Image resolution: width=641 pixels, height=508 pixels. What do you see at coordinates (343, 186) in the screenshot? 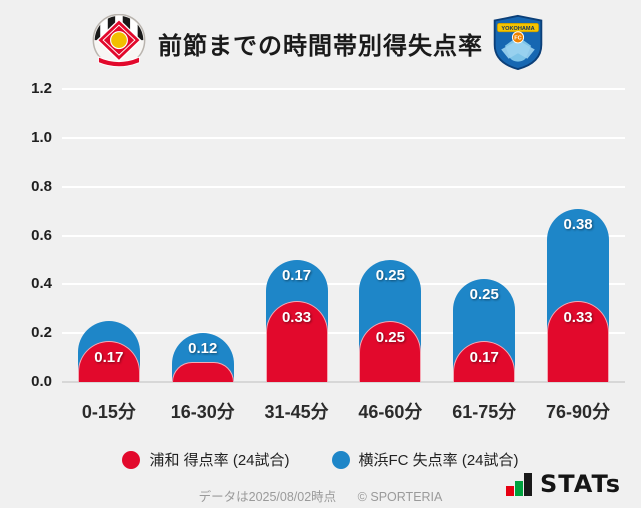
I see `gridline-0.8` at bounding box center [343, 186].